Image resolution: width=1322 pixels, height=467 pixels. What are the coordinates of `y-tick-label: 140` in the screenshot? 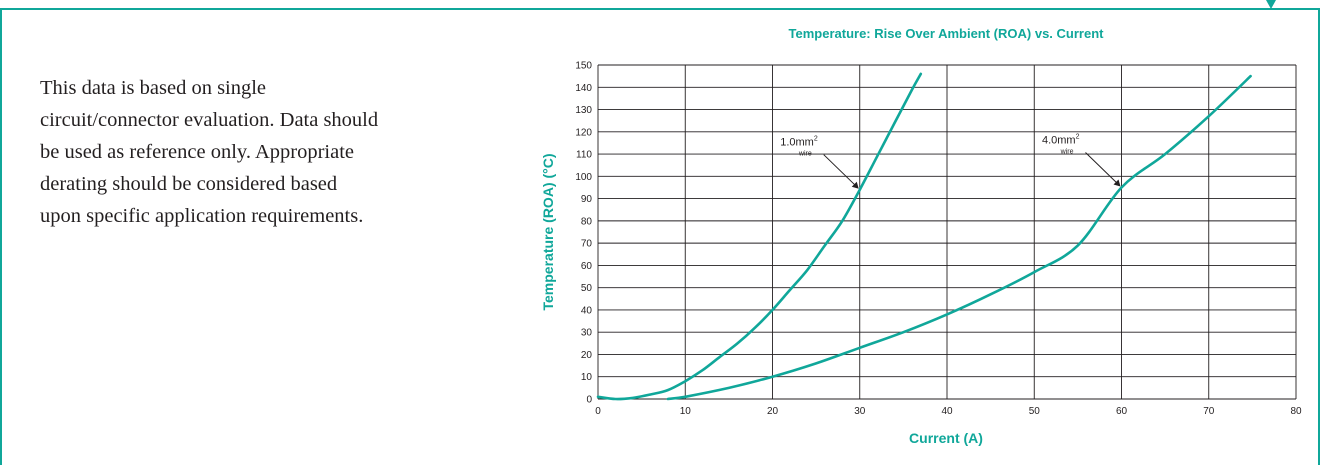 It's located at (583, 88).